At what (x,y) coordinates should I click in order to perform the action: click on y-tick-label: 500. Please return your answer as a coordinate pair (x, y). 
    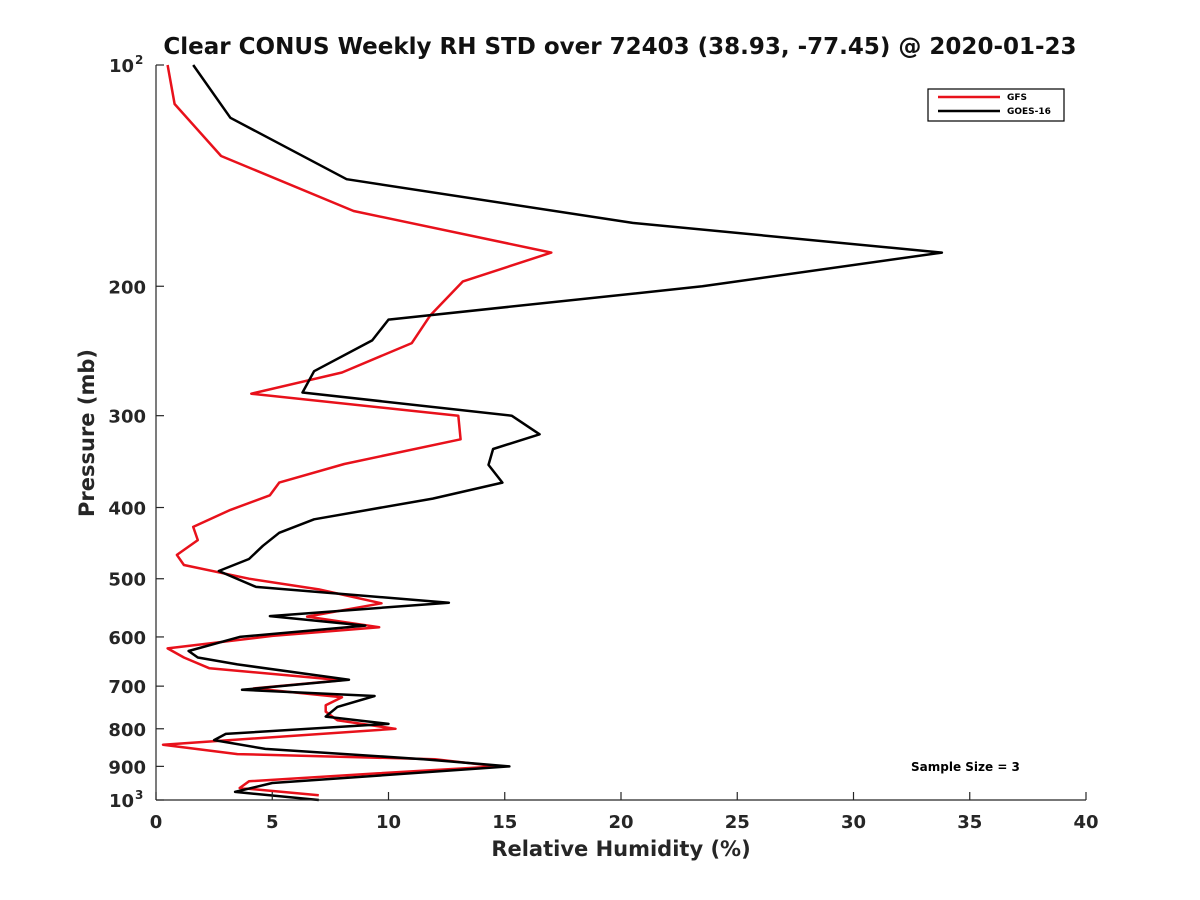
    Looking at the image, I should click on (127, 580).